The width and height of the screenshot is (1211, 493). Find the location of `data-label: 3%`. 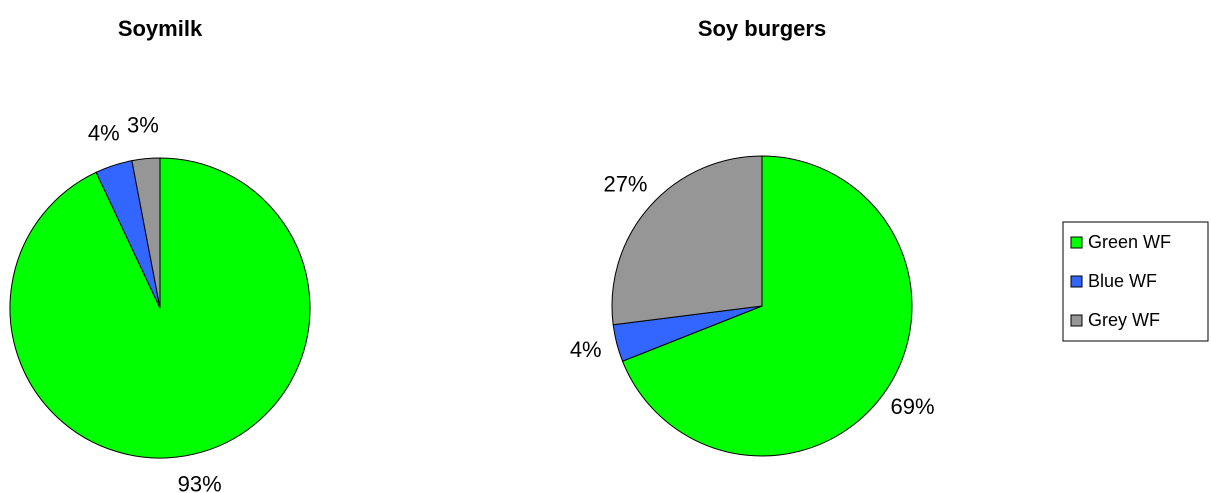

data-label: 3% is located at coordinates (143, 125).